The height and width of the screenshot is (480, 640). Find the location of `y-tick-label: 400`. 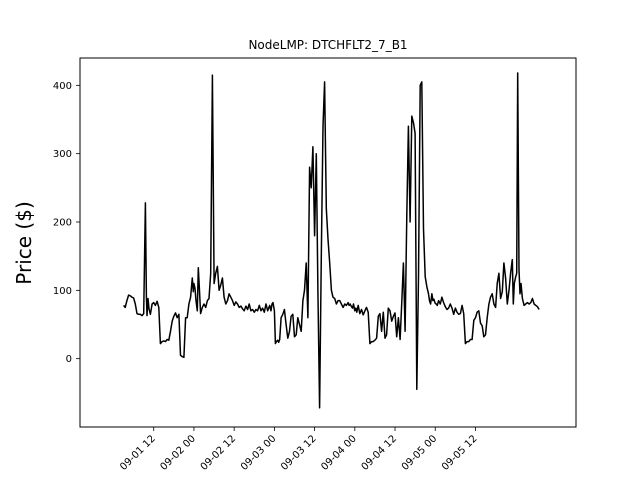

y-tick-label: 400 is located at coordinates (62, 86).